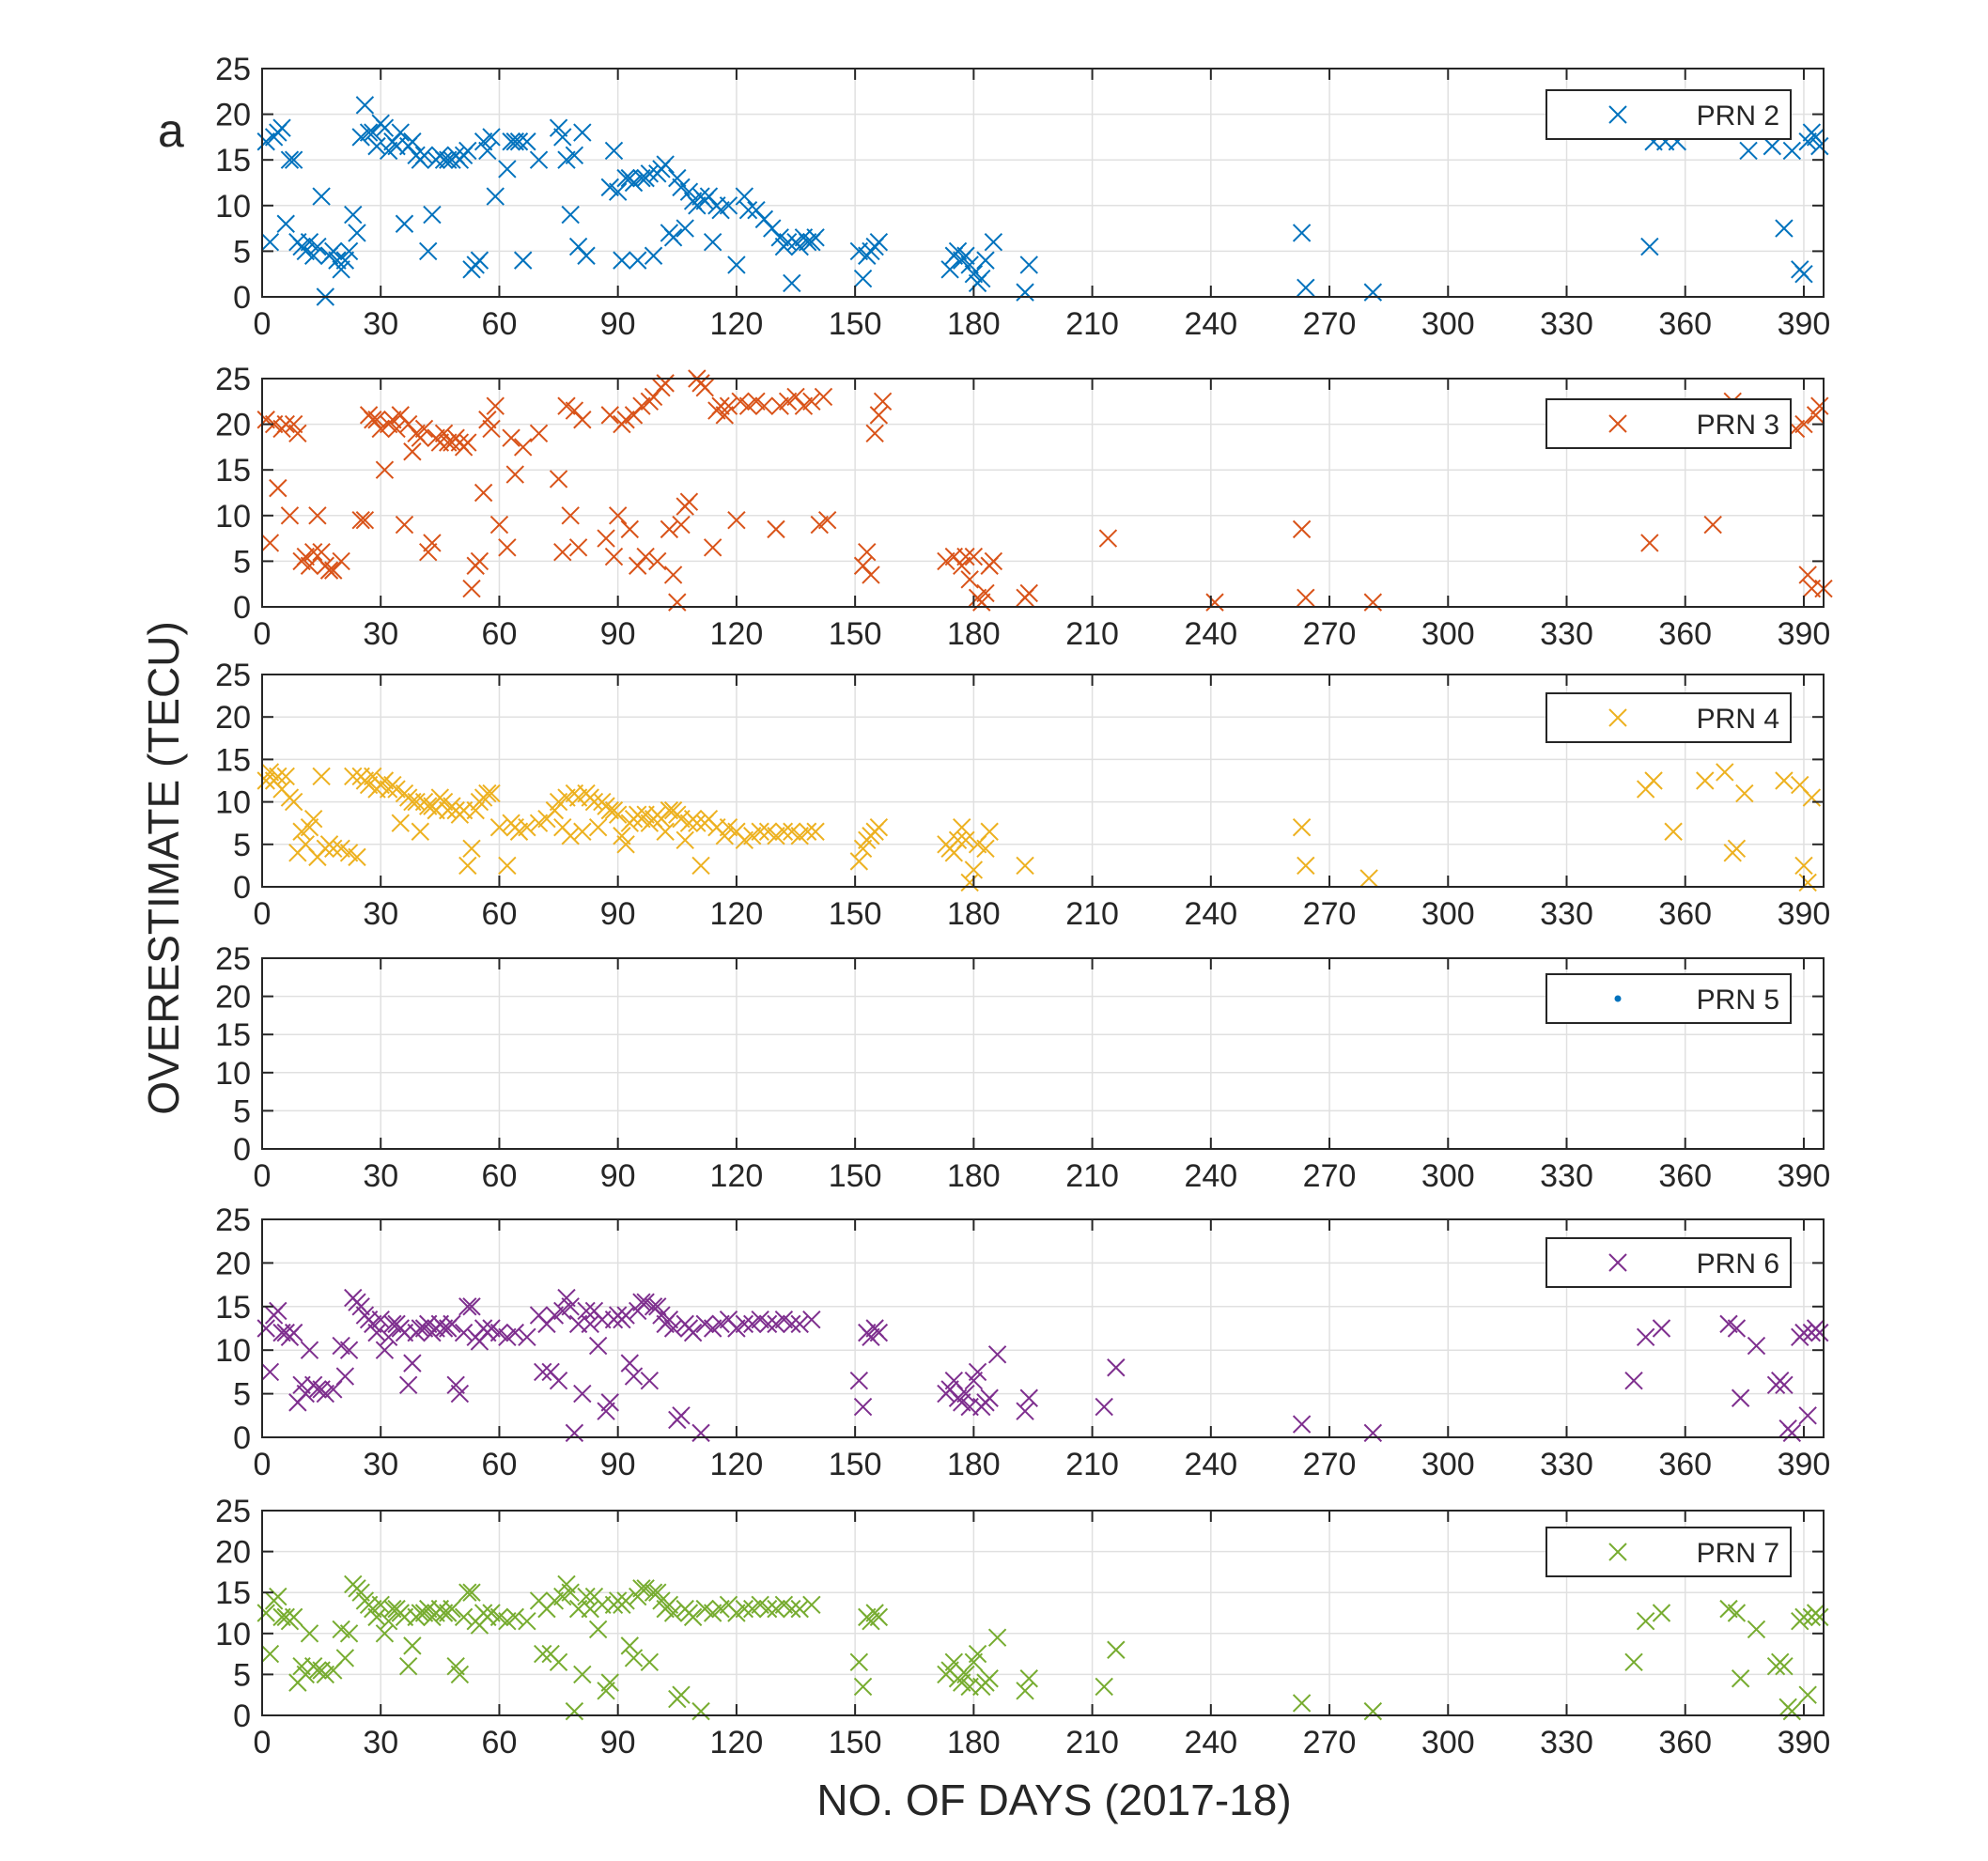 This screenshot has height=1861, width=1988. Describe the element at coordinates (1738, 1553) in the screenshot. I see `legend-label: PRN 7` at that location.